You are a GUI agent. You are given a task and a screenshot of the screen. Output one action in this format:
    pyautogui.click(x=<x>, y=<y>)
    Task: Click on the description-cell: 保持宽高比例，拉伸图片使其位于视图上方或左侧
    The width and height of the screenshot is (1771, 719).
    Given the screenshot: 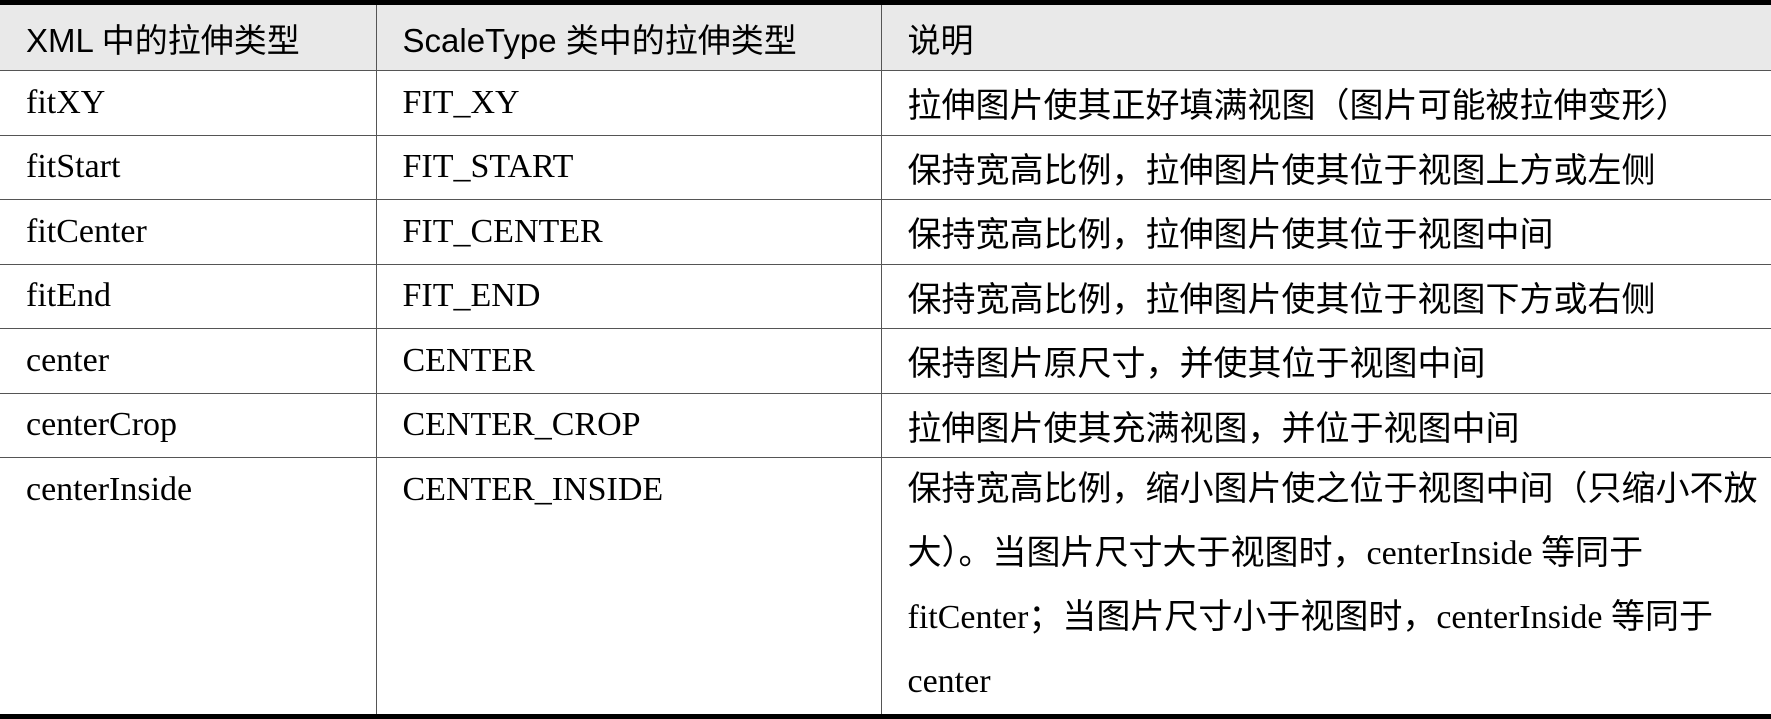 What is the action you would take?
    pyautogui.click(x=1325, y=167)
    